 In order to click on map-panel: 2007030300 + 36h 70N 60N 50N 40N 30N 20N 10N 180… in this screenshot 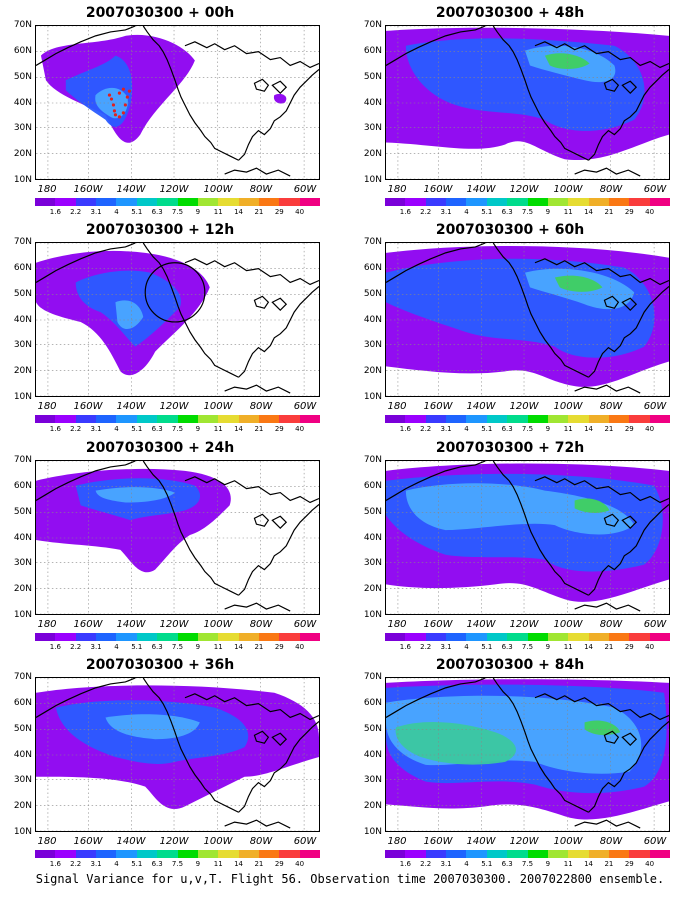, I will do `click(160, 765)`.